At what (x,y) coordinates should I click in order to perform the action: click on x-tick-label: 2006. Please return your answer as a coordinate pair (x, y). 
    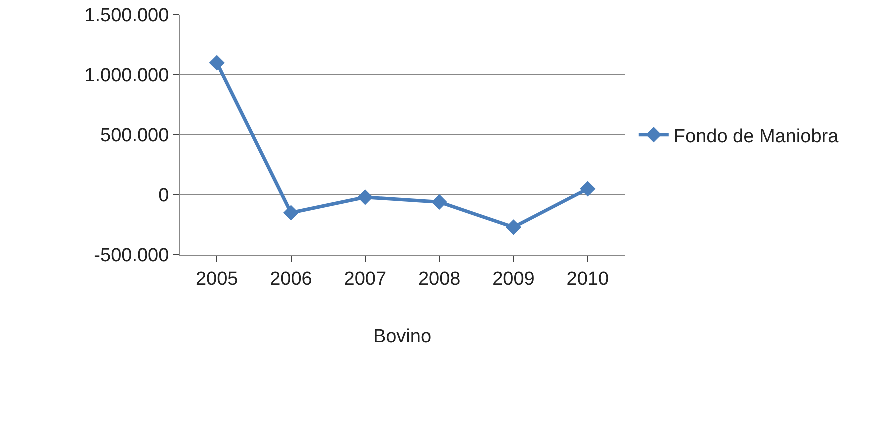
    Looking at the image, I should click on (291, 279).